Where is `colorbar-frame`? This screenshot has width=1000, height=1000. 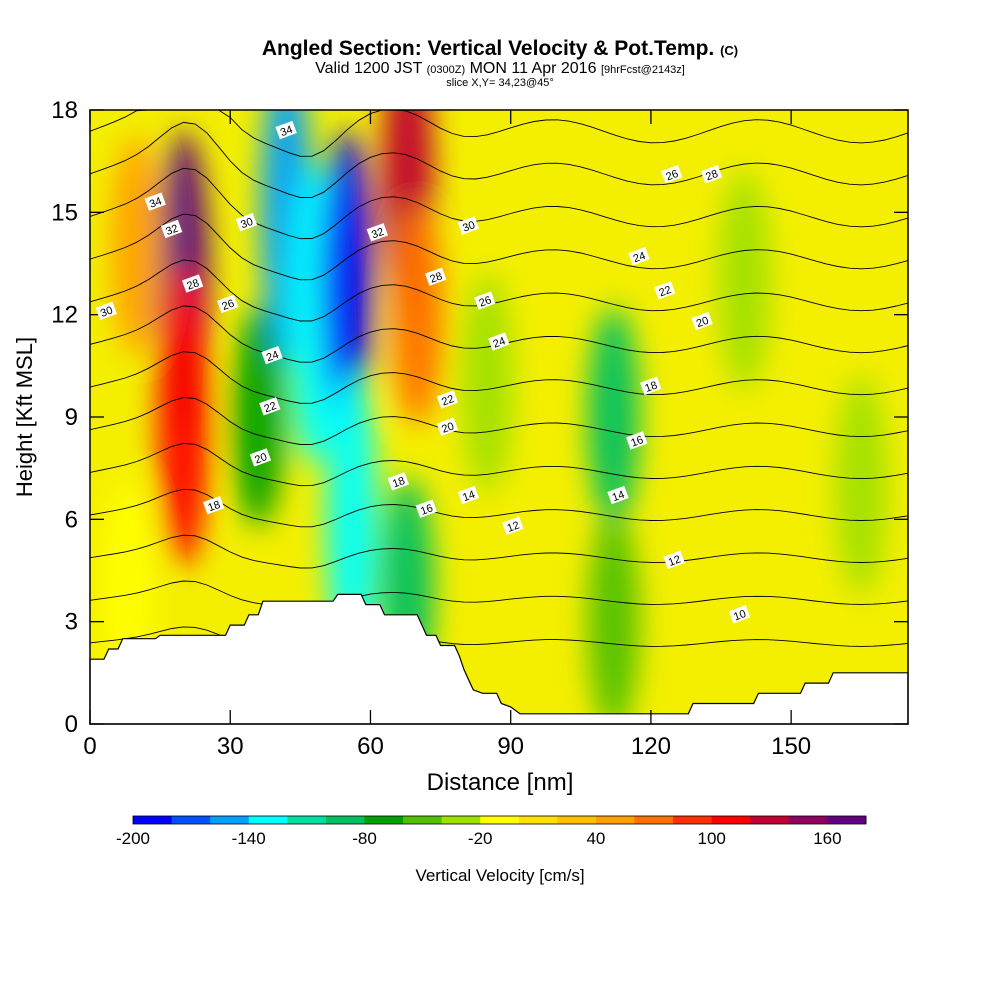
colorbar-frame is located at coordinates (499, 820).